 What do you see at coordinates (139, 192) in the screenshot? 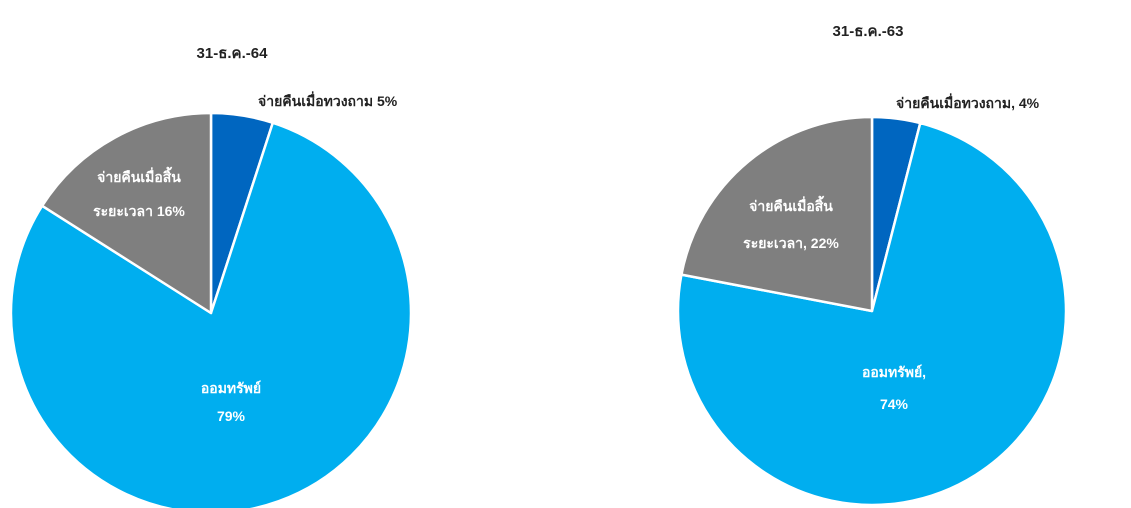
I see `slice-label-fixed-term: จ่ายคืนเมื่อสิ้นระยะเวลา 16%` at bounding box center [139, 192].